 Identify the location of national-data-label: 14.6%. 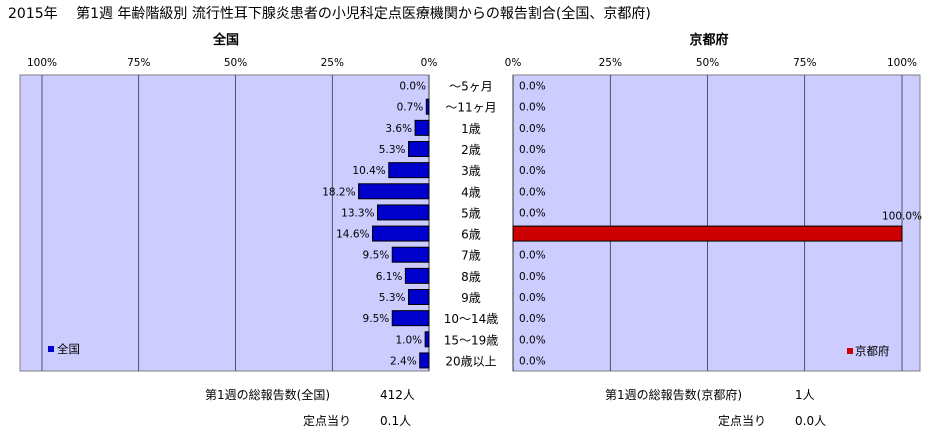
(352, 235).